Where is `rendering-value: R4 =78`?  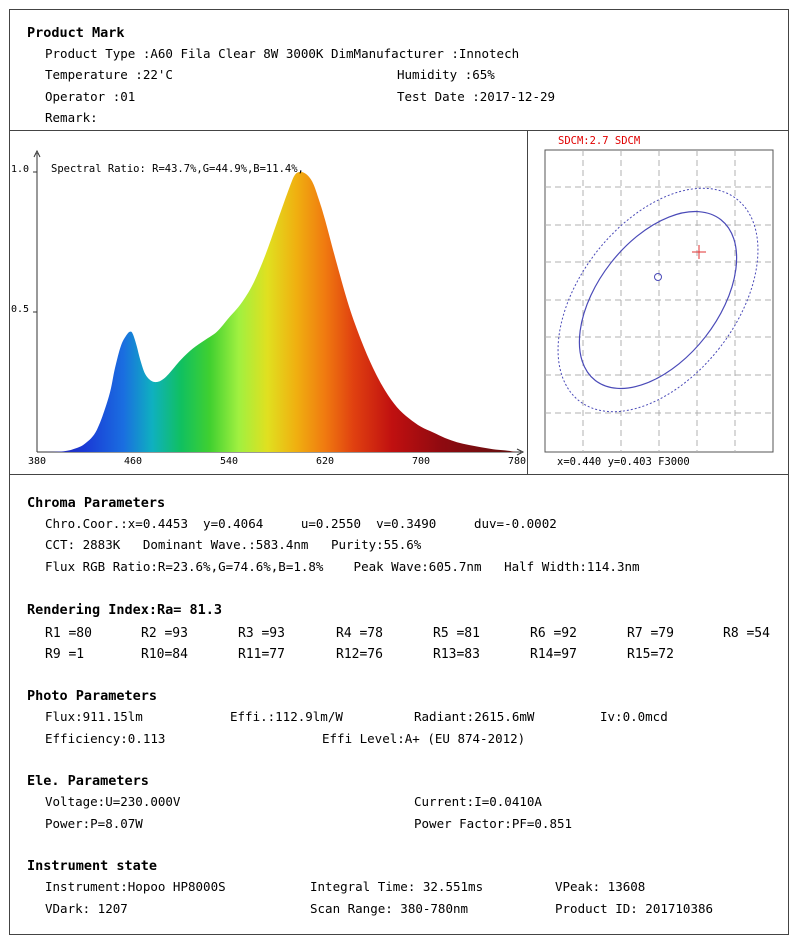 rendering-value: R4 =78 is located at coordinates (359, 633).